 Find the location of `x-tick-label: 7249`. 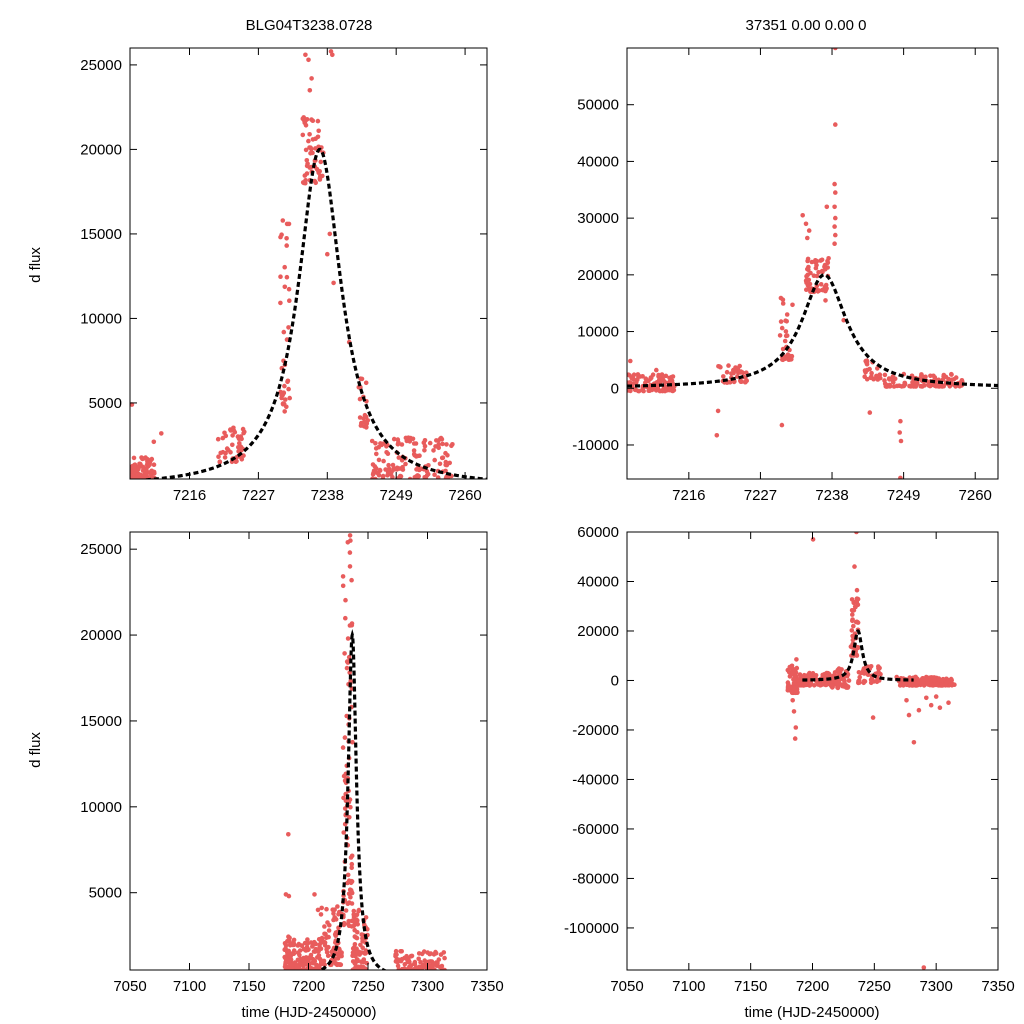

x-tick-label: 7249 is located at coordinates (395, 495).